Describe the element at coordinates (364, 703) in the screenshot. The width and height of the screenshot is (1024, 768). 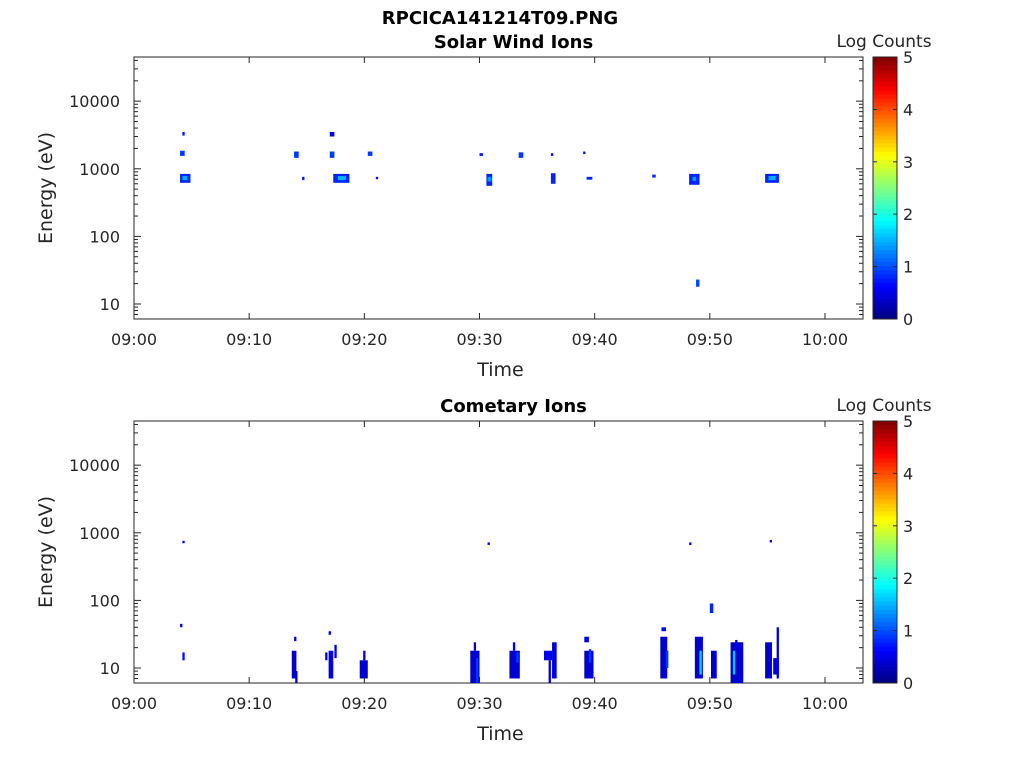
I see `x-tick-label: 09:20` at that location.